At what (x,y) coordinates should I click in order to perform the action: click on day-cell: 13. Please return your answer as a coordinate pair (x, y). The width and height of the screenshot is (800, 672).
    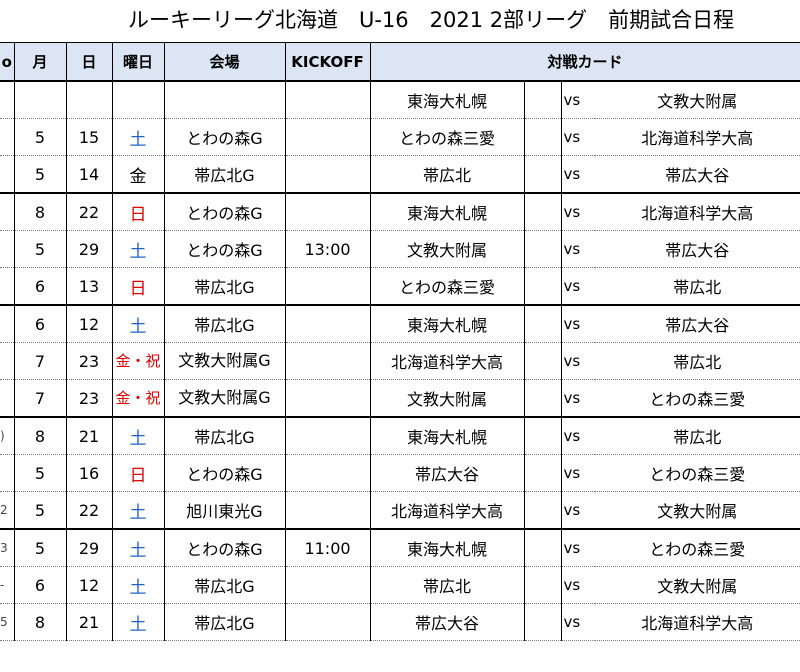
    Looking at the image, I should click on (89, 286).